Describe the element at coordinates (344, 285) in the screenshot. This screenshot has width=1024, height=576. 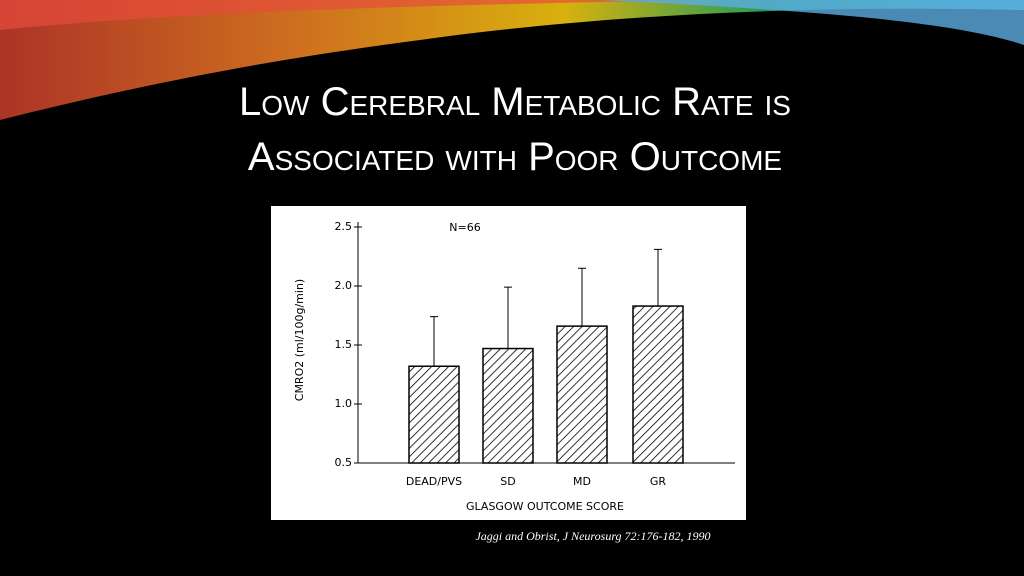
I see `y-tick-label: 2.0` at that location.